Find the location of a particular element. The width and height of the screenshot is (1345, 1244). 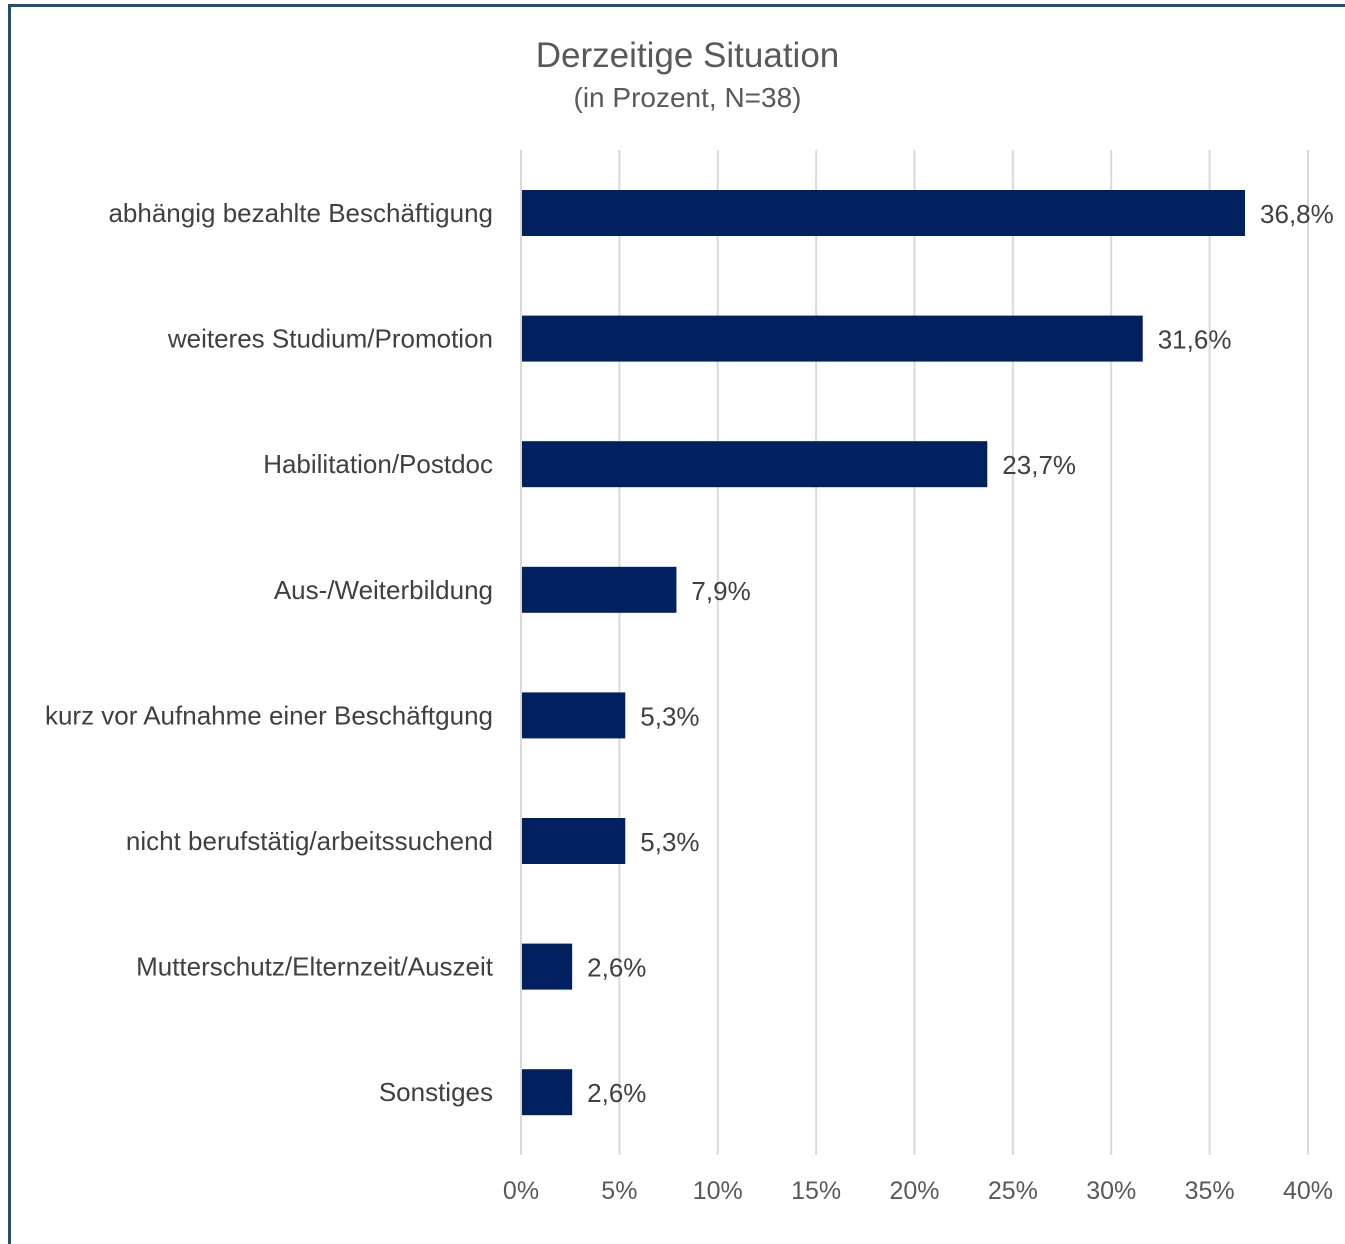

chart-subtitle: (in Prozent, N=38) is located at coordinates (687, 97).